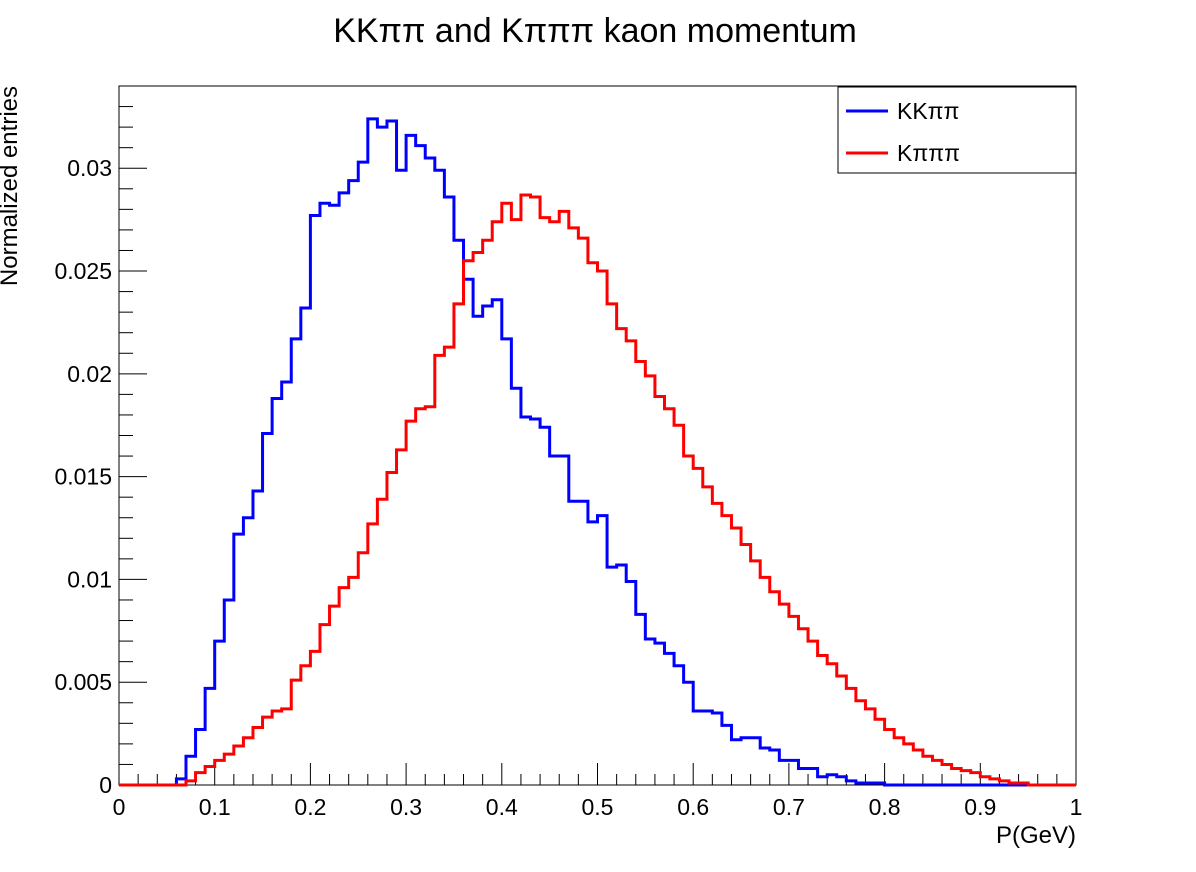  Describe the element at coordinates (83, 682) in the screenshot. I see `y-tick-label: 0.005` at that location.